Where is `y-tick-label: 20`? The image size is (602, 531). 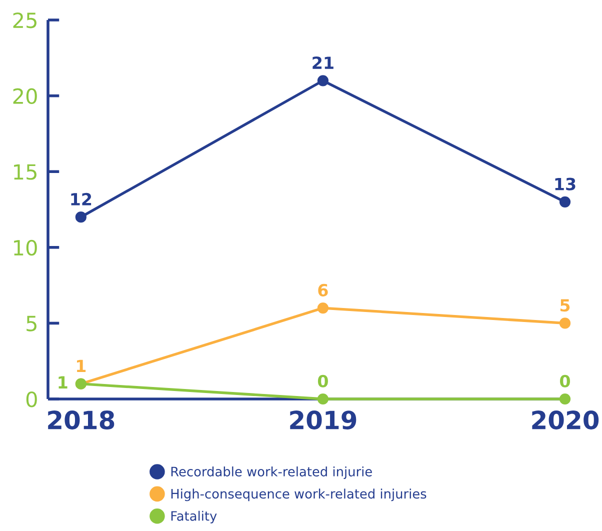 y-tick-label: 20 is located at coordinates (25, 96).